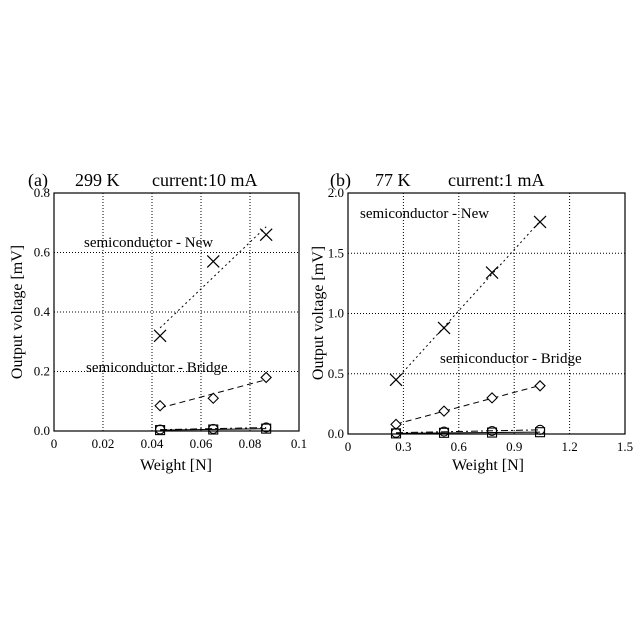 Image resolution: width=640 pixels, height=640 pixels. Describe the element at coordinates (625, 446) in the screenshot. I see `panel-b-xtick-label: 1.5` at that location.